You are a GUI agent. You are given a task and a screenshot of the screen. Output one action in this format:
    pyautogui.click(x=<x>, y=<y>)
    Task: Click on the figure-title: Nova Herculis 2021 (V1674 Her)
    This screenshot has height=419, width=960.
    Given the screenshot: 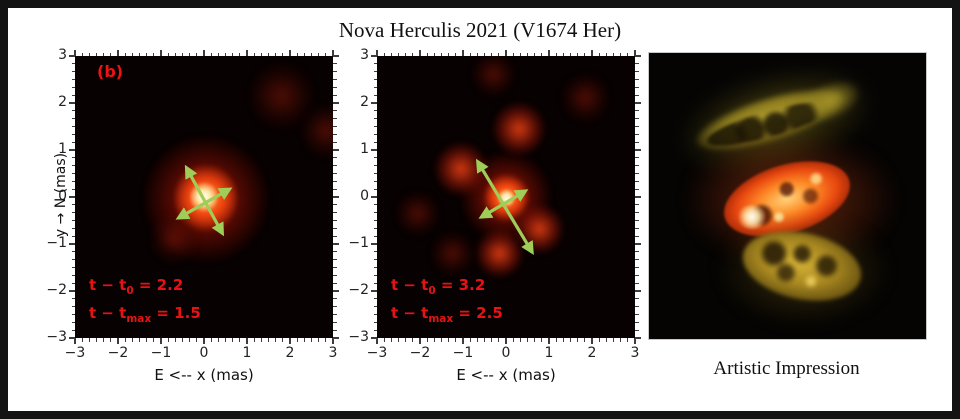 What is the action you would take?
    pyautogui.click(x=480, y=30)
    